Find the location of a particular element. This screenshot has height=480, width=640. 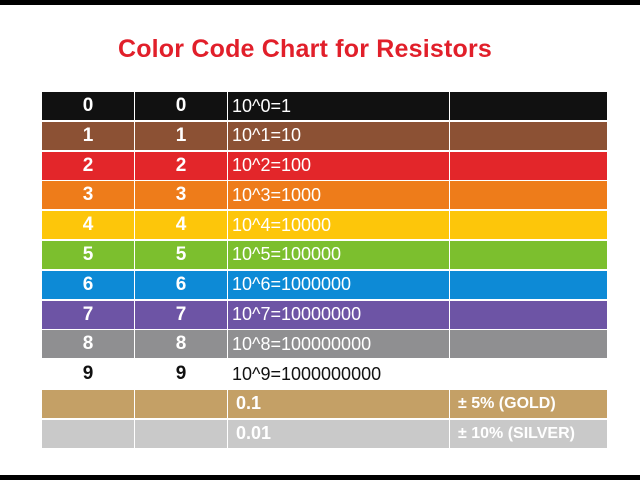

tolerance-cell: ± 10% (SILVER) is located at coordinates (516, 433).